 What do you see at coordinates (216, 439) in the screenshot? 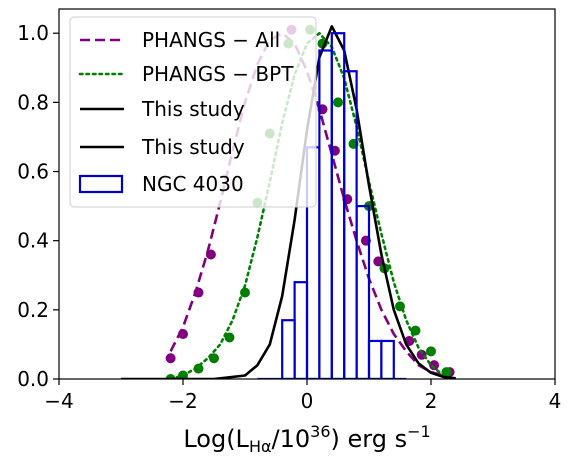
I see `x-axis-label-prefix: Log(L` at bounding box center [216, 439].